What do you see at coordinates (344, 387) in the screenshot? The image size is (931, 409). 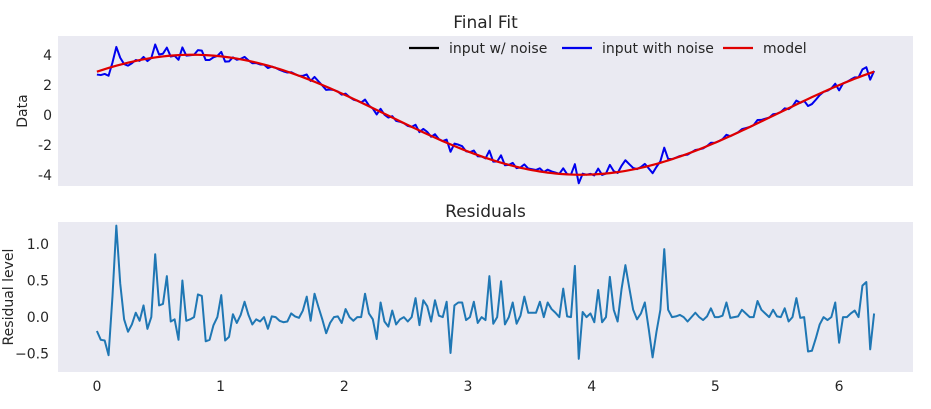 I see `residuals-xtick-label: 2` at bounding box center [344, 387].